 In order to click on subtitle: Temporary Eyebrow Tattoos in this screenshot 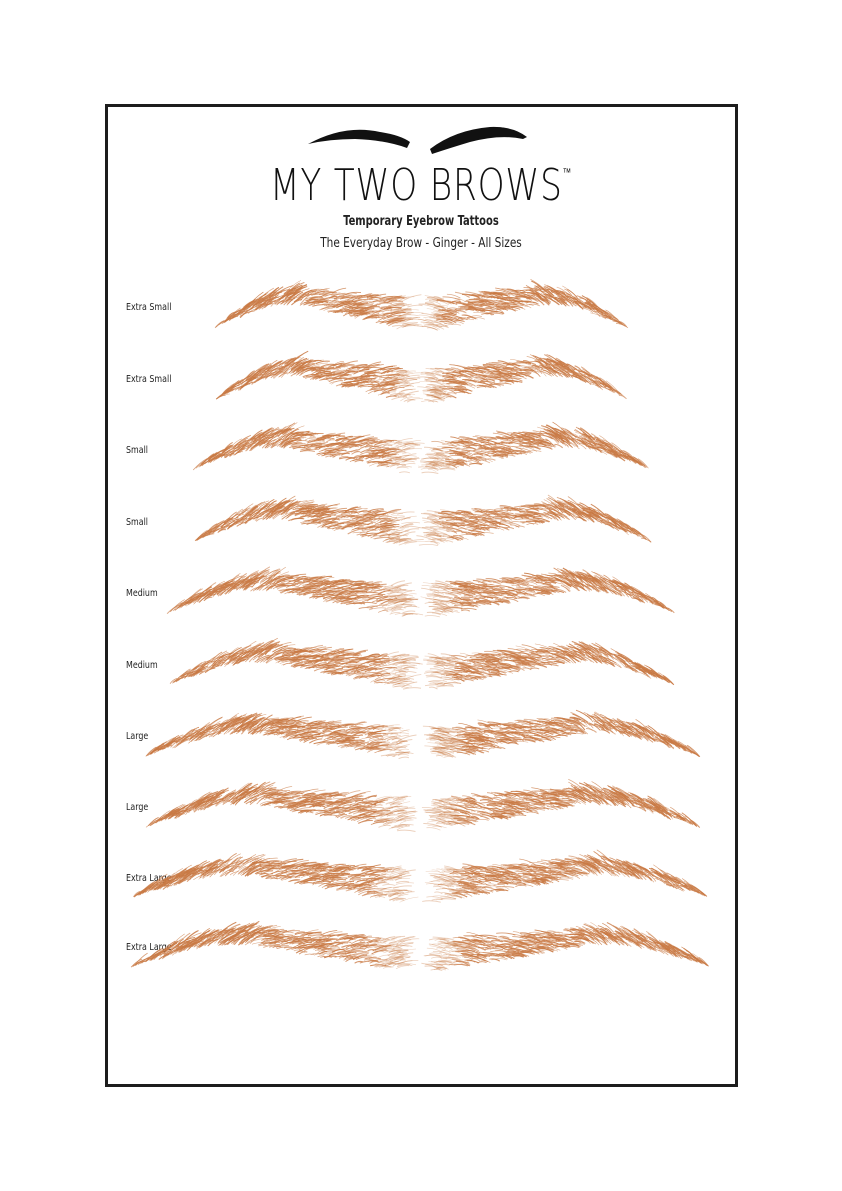, I will do `click(421, 221)`.